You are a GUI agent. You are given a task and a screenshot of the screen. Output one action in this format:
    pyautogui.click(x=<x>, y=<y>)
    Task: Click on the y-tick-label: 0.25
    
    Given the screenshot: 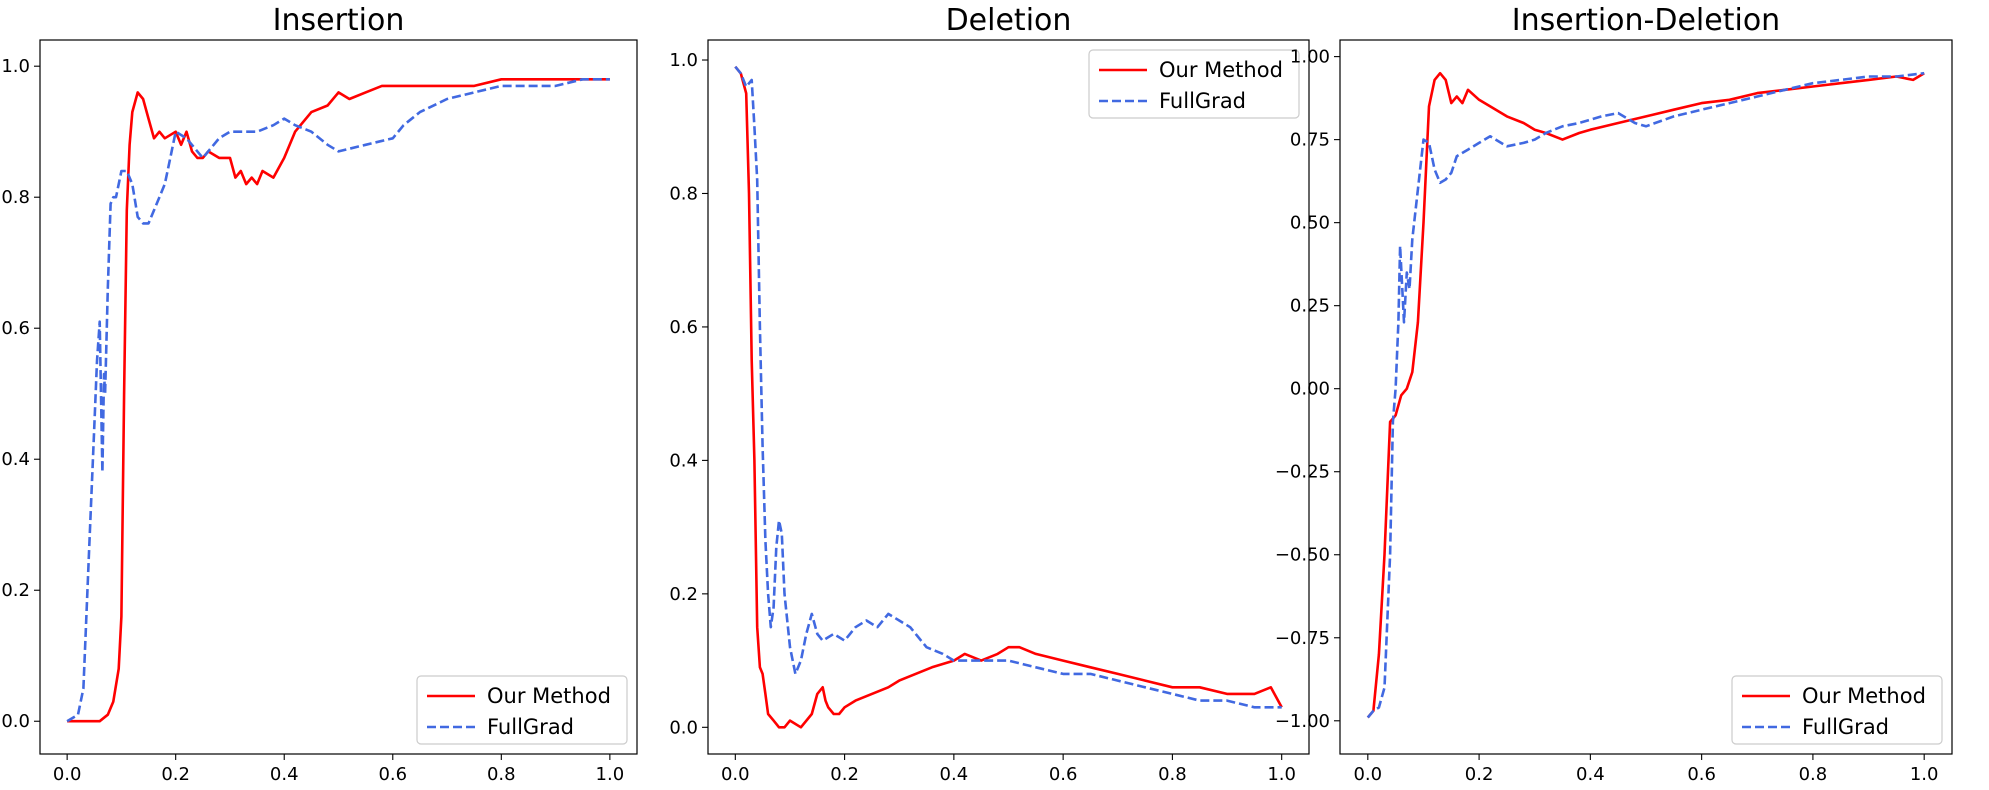 What is the action you would take?
    pyautogui.click(x=1310, y=306)
    